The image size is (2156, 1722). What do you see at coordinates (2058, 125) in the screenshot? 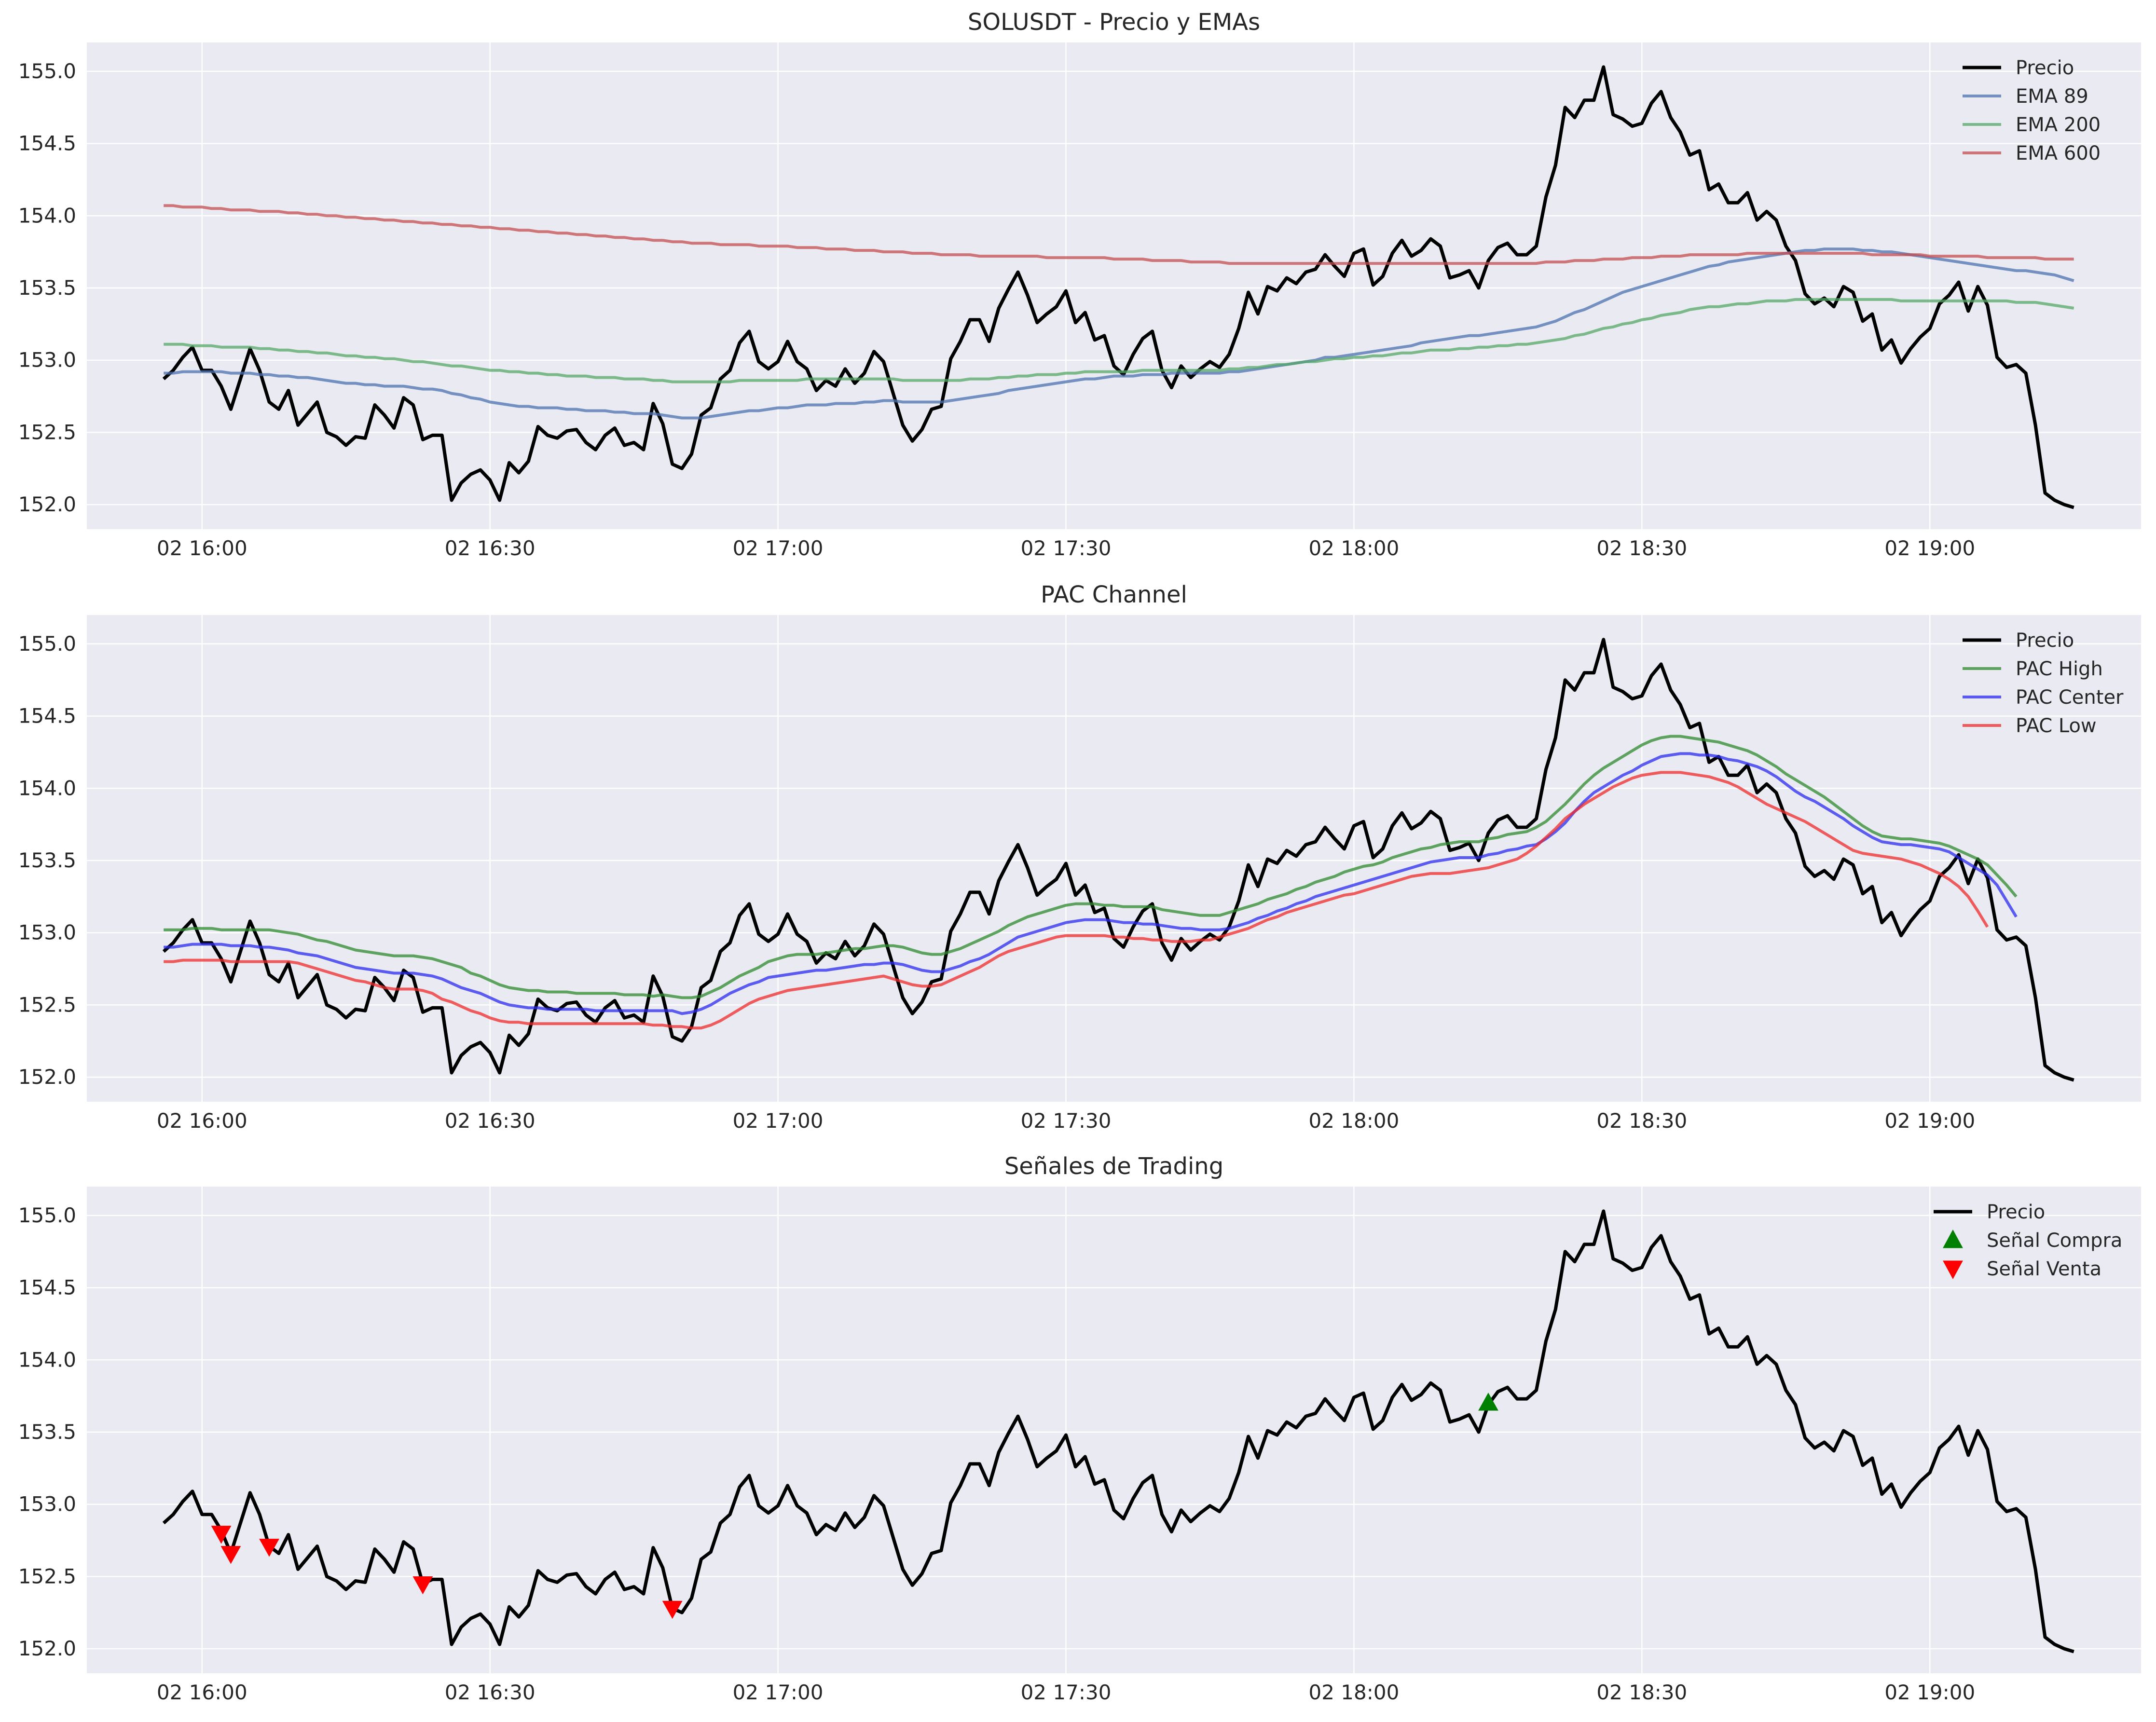
I see `legend-label: EMA 200` at bounding box center [2058, 125].